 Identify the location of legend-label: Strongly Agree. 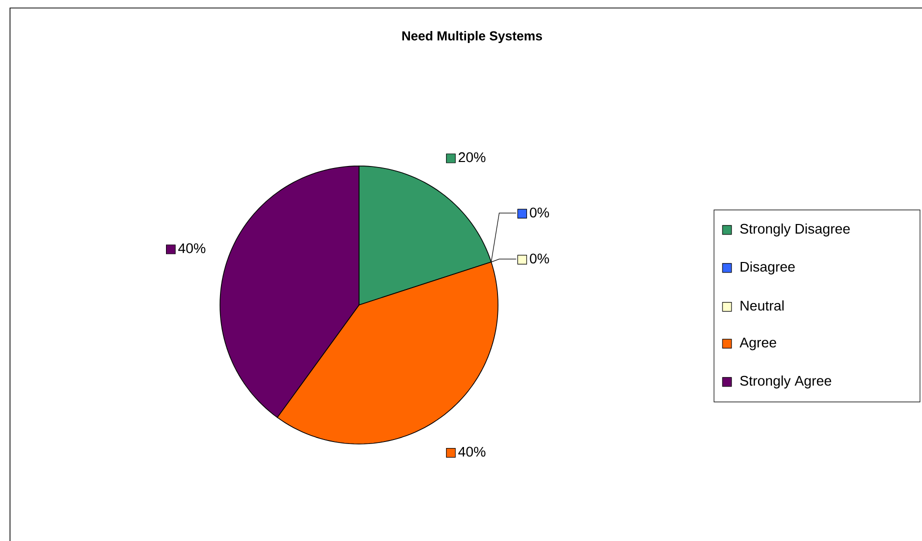
(786, 381).